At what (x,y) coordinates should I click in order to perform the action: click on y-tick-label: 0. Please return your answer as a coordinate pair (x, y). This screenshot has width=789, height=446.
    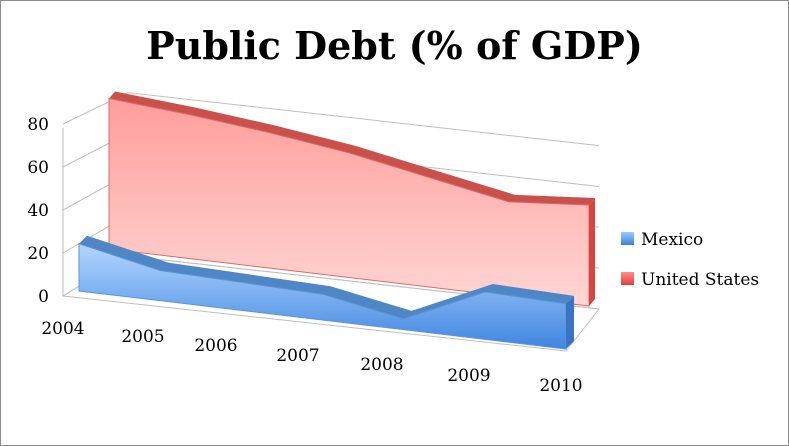
    Looking at the image, I should click on (43, 297).